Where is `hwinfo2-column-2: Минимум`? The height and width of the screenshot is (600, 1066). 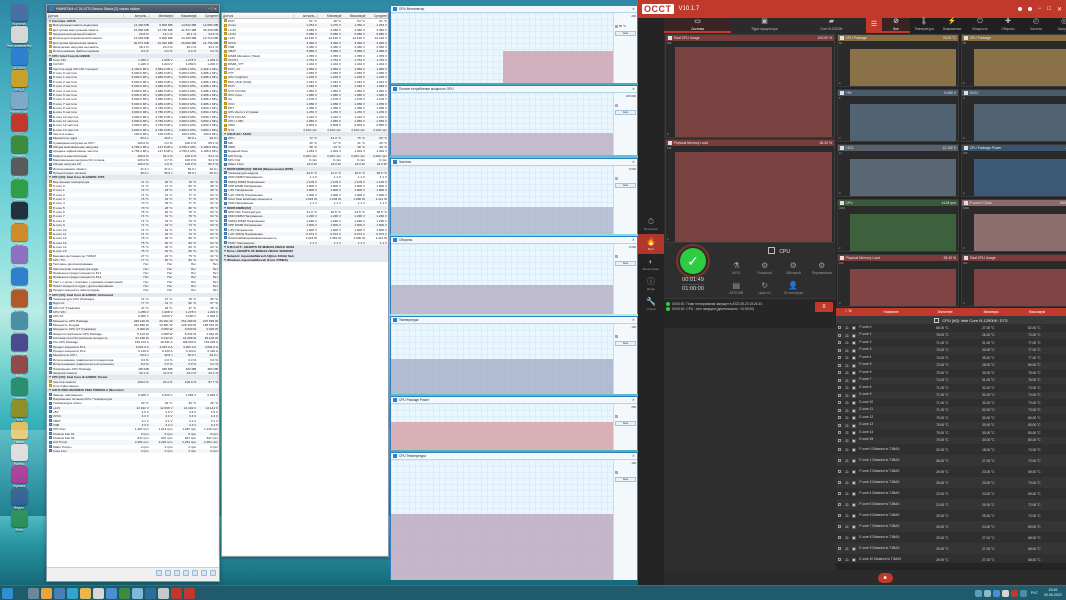
hwinfo2-column-2: Минимум is located at coordinates (330, 15).